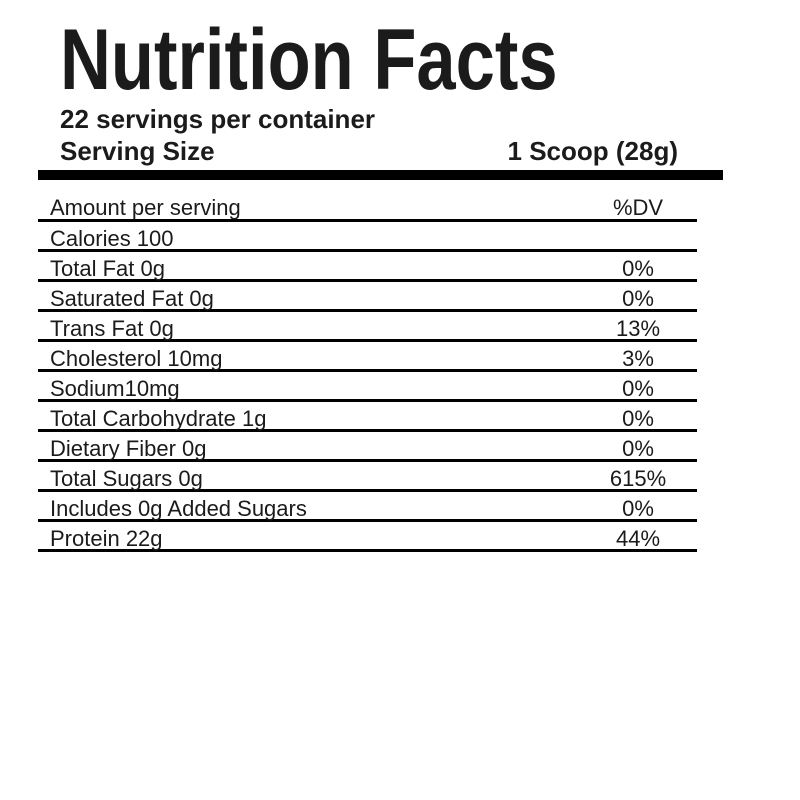 This screenshot has height=800, width=800. I want to click on table-row-trans-fat: Trans Fat 0g 13%, so click(367, 327).